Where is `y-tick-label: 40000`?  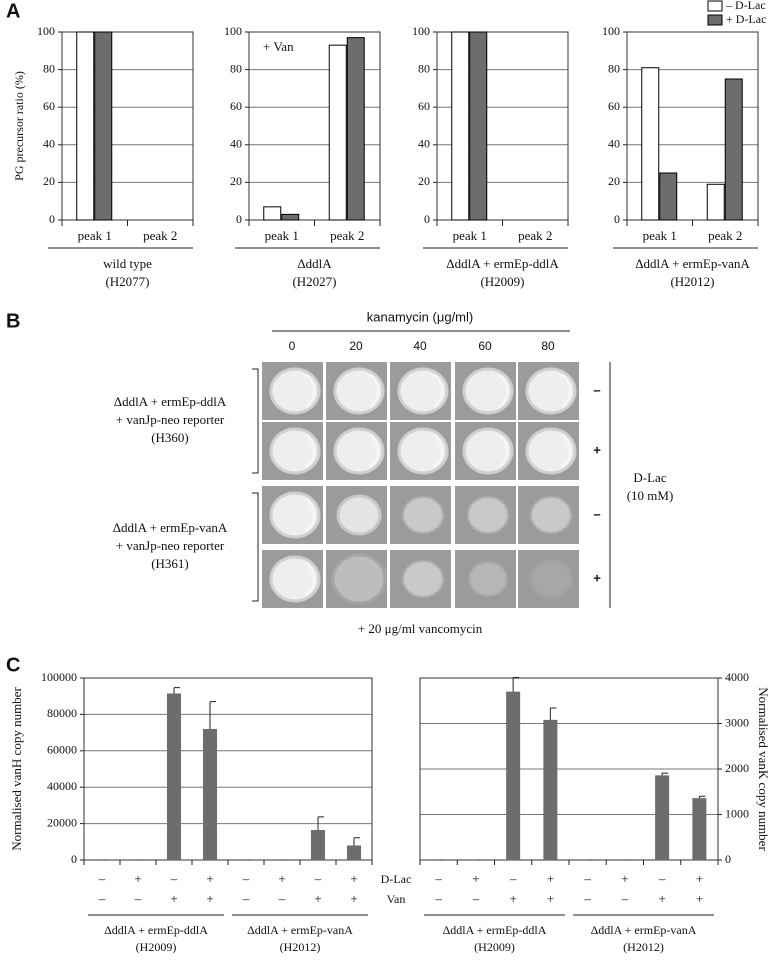
y-tick-label: 40000 is located at coordinates (62, 786).